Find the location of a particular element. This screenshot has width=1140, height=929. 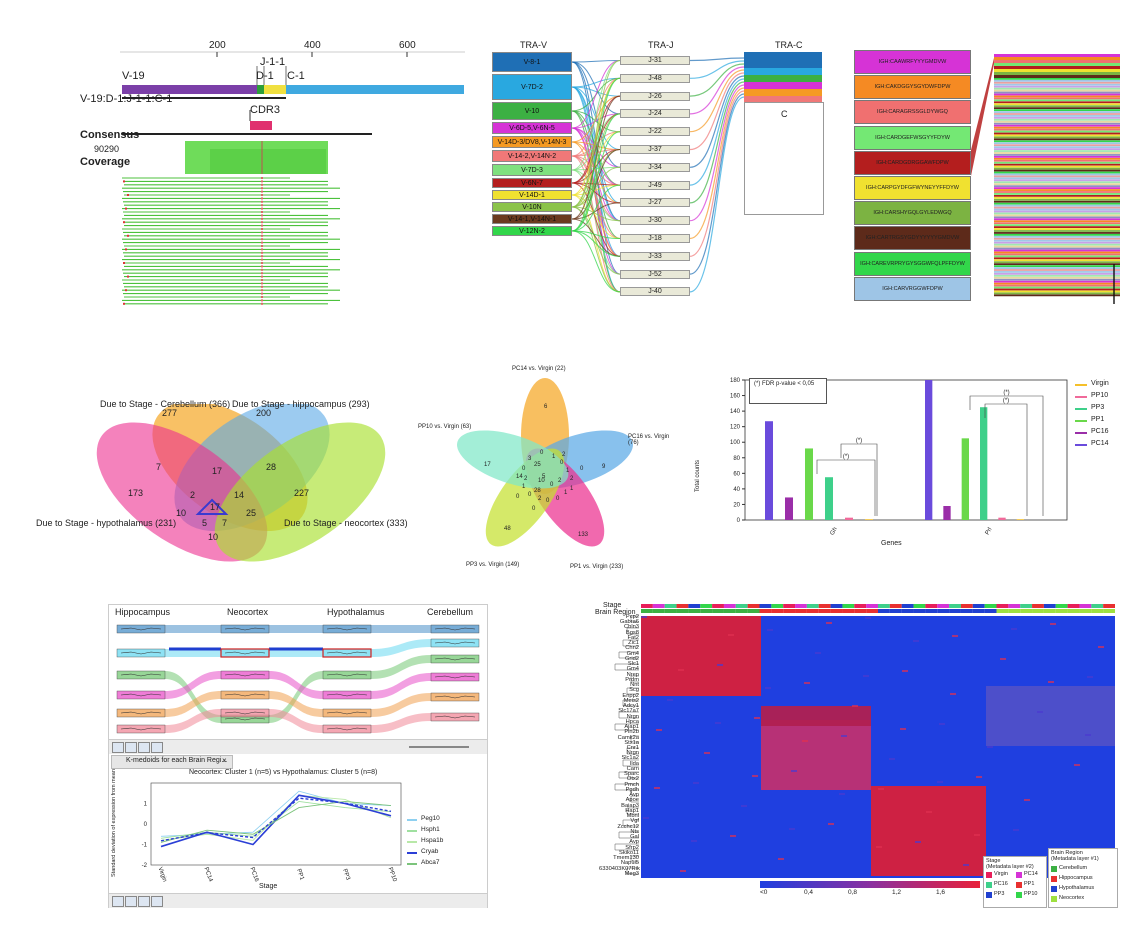

cluster-node is located at coordinates (347, 675).